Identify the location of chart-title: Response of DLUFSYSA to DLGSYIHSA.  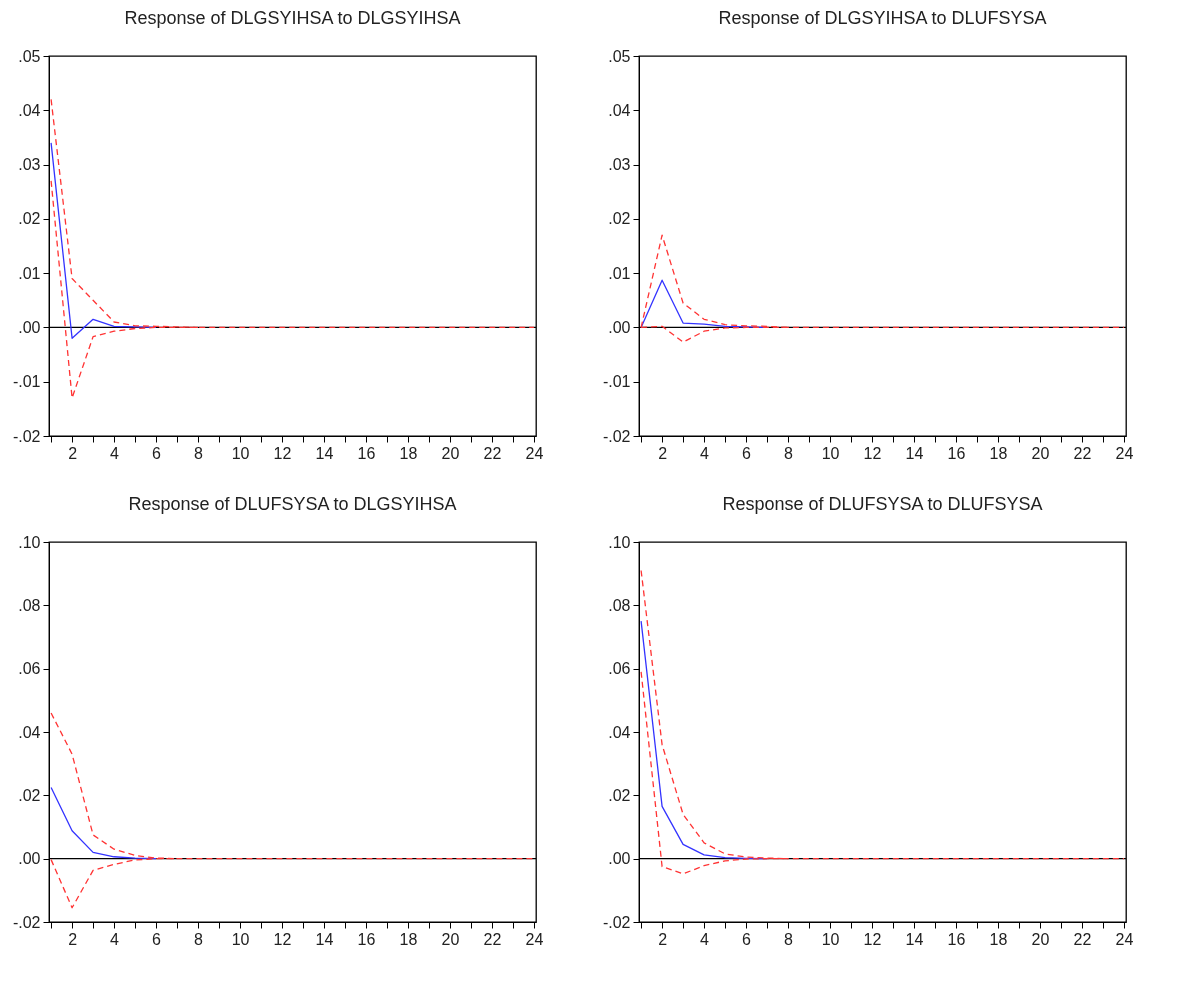
(292, 504).